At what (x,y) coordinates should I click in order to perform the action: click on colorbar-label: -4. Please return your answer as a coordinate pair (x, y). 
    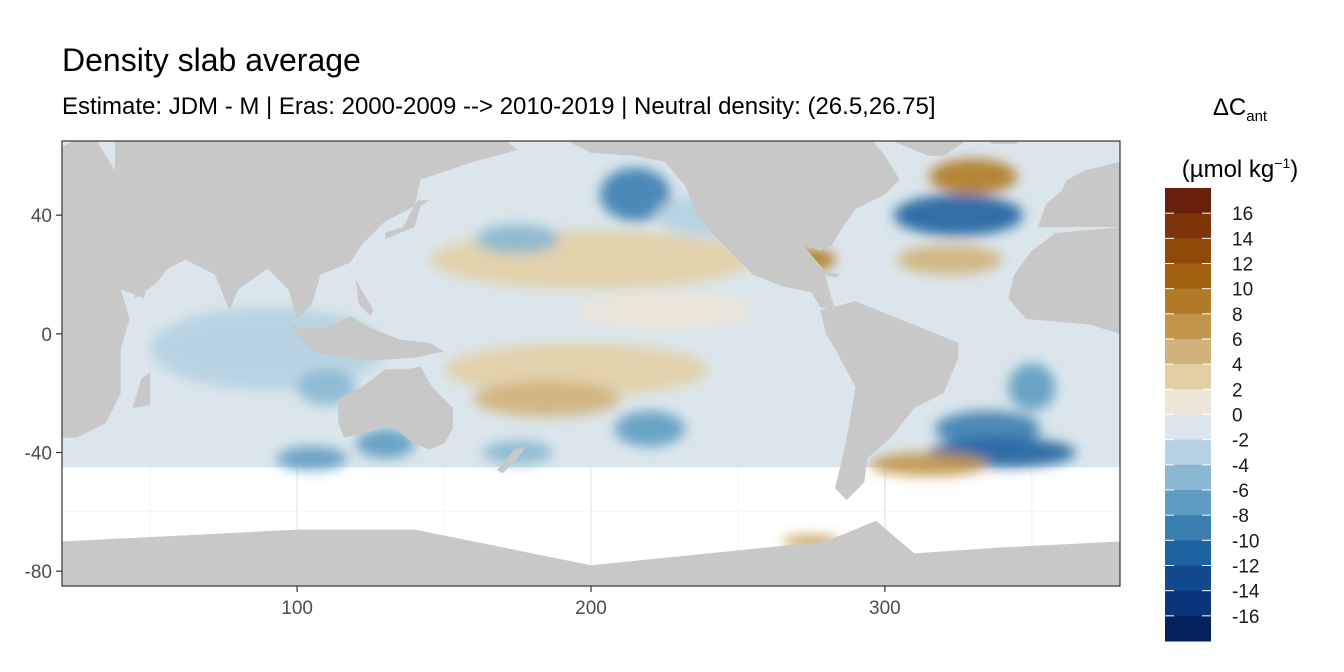
    Looking at the image, I should click on (1240, 466).